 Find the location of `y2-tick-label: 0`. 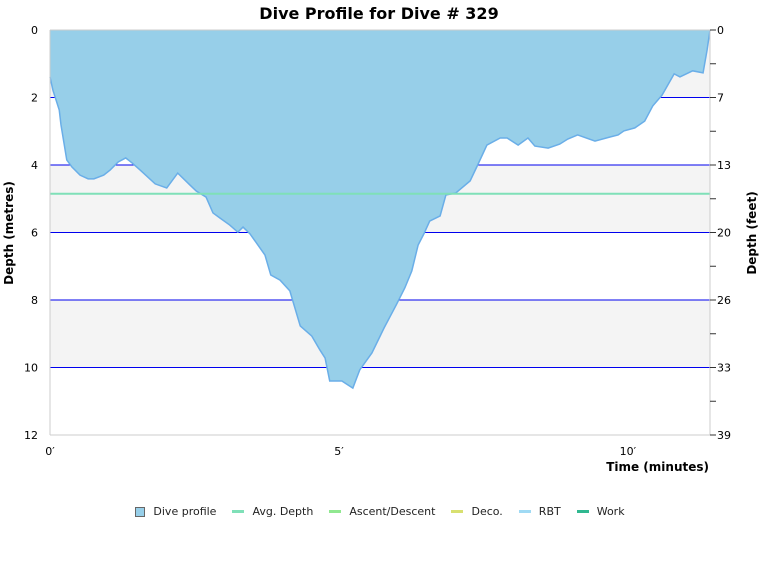

y2-tick-label: 0 is located at coordinates (720, 30).